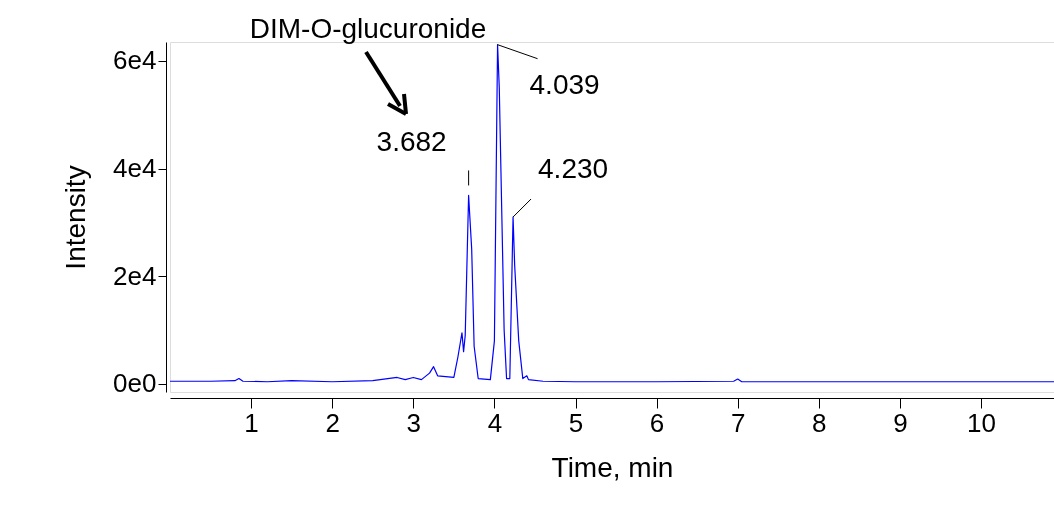 Image resolution: width=1054 pixels, height=508 pixels. Describe the element at coordinates (135, 383) in the screenshot. I see `y-tick-label: 0e0` at that location.